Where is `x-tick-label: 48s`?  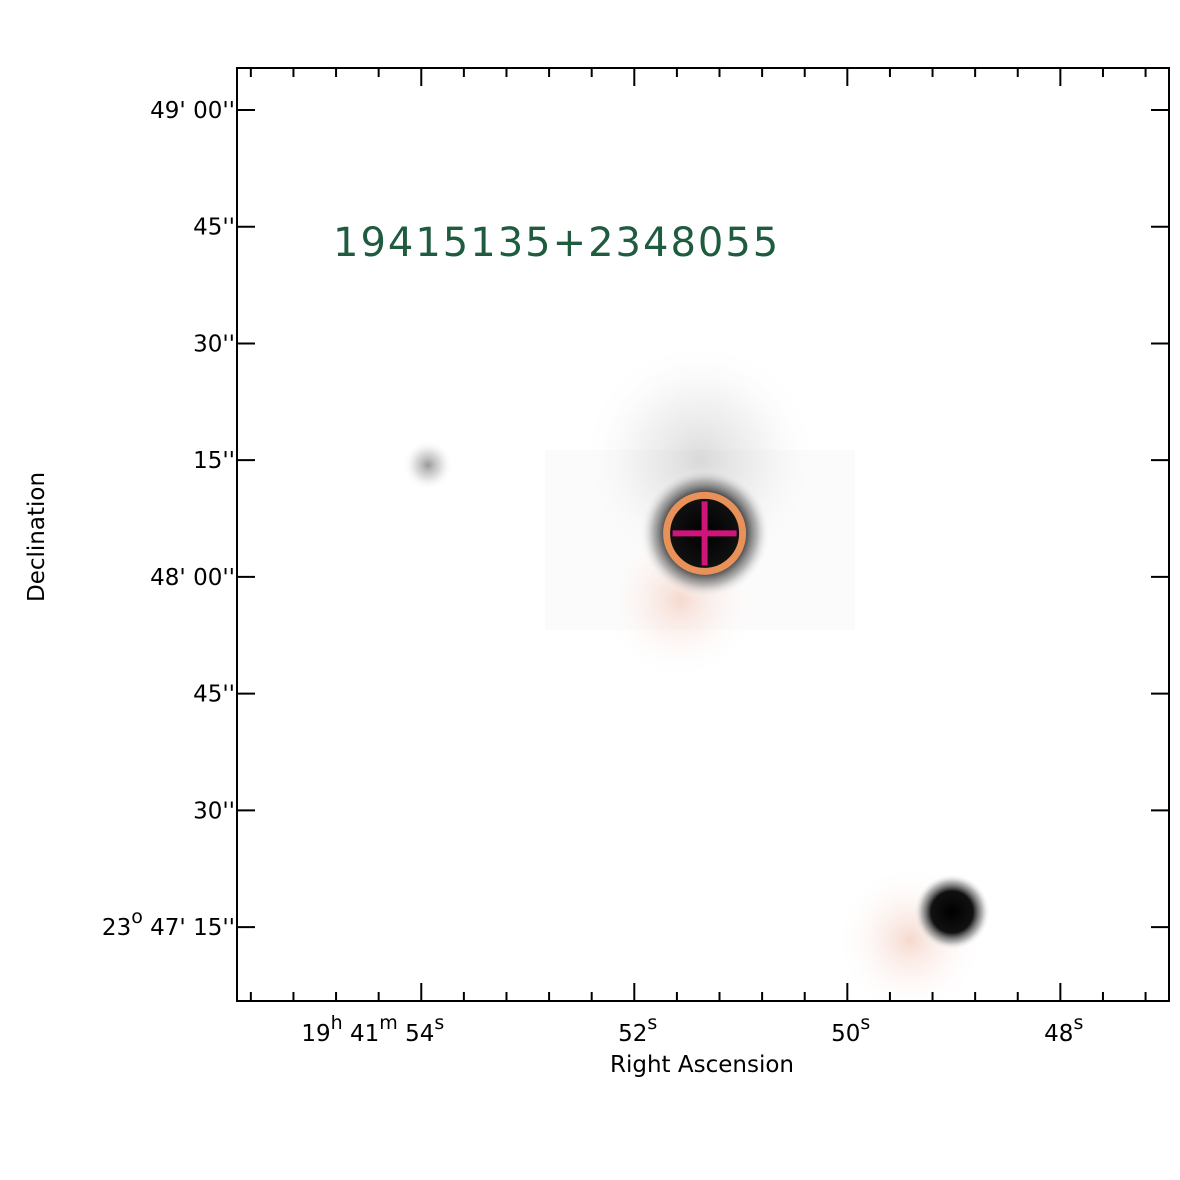
x-tick-label: 48s is located at coordinates (1063, 1029).